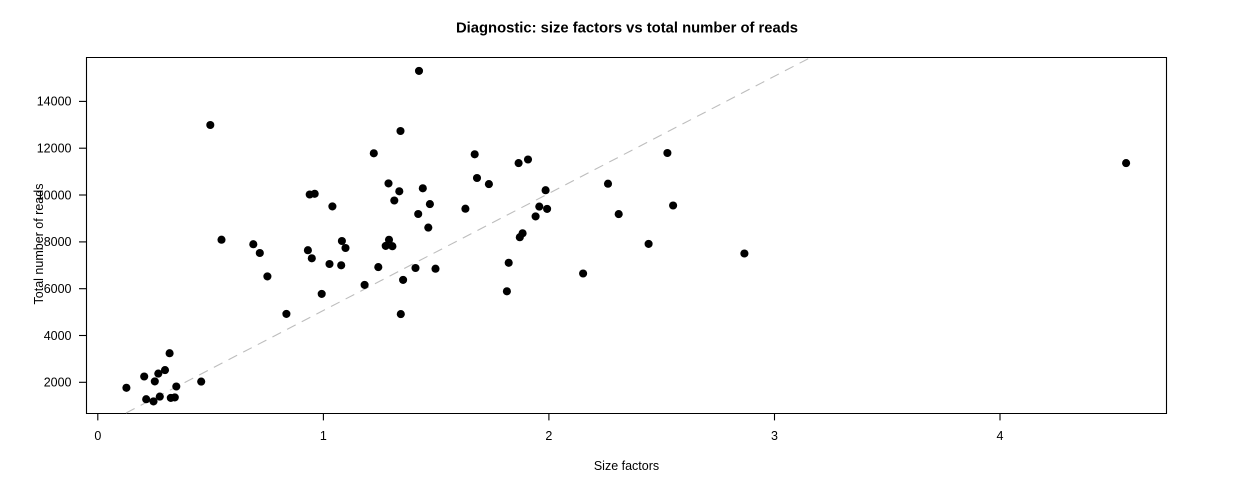 Image resolution: width=1238 pixels, height=500 pixels. What do you see at coordinates (58, 383) in the screenshot?
I see `svg-text: 2000` at bounding box center [58, 383].